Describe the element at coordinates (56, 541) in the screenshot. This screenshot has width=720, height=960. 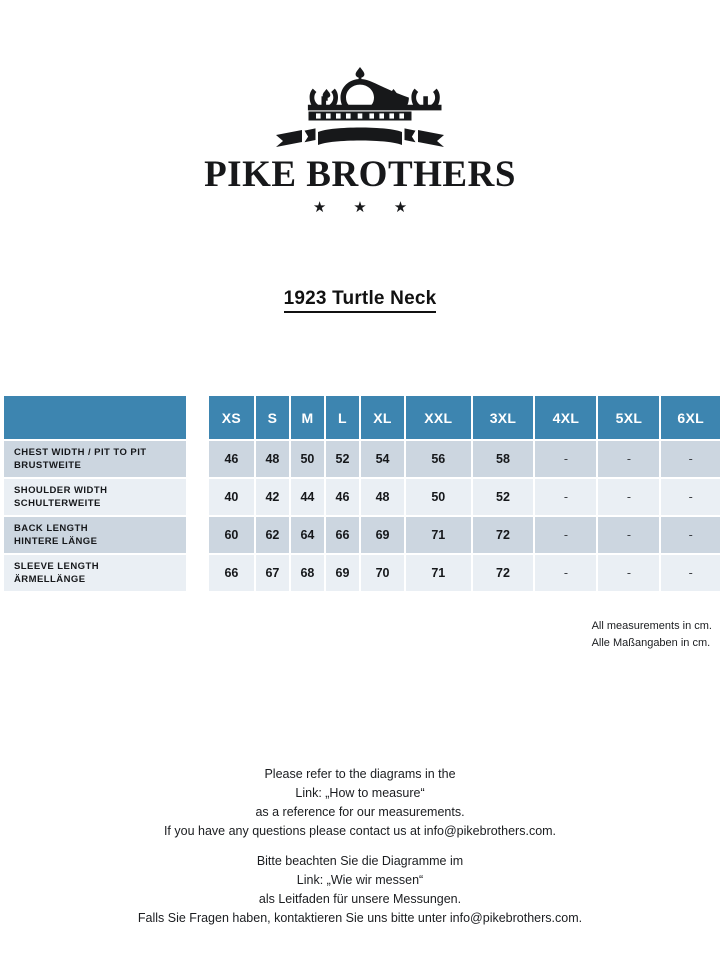
I see `label-de: HINTERE LÄNGE` at that location.